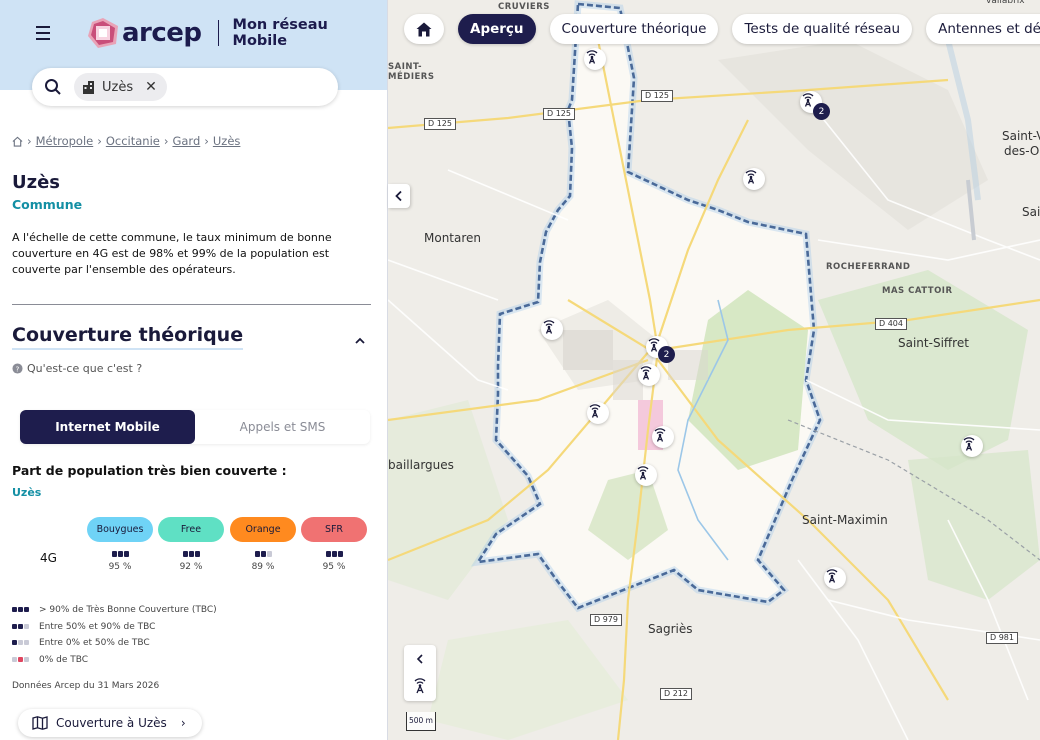  I want to click on breadcrumb-link-gard: Gard, so click(186, 141).